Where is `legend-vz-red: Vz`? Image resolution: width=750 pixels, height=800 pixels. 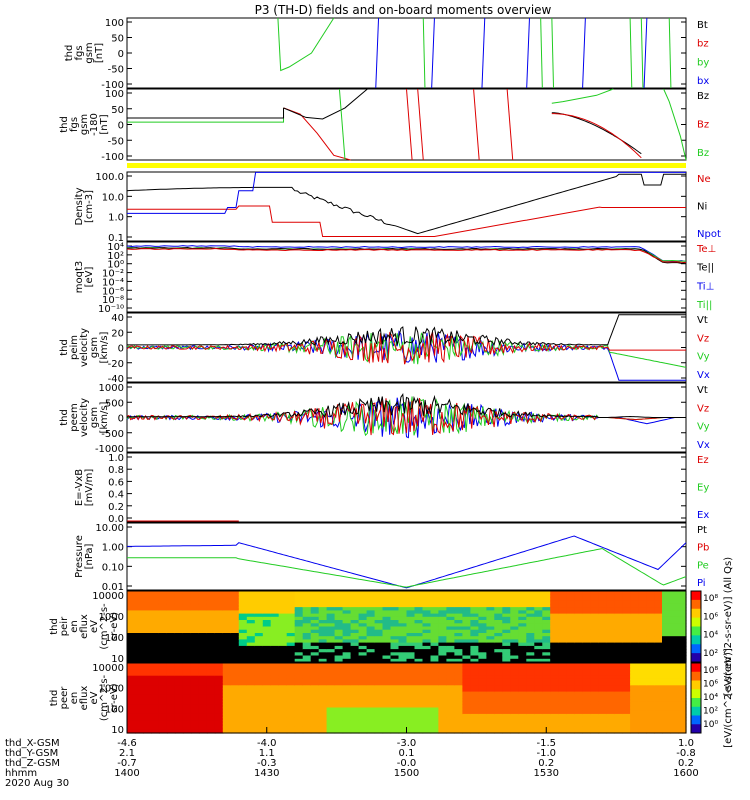 legend-vz-red: Vz is located at coordinates (703, 338).